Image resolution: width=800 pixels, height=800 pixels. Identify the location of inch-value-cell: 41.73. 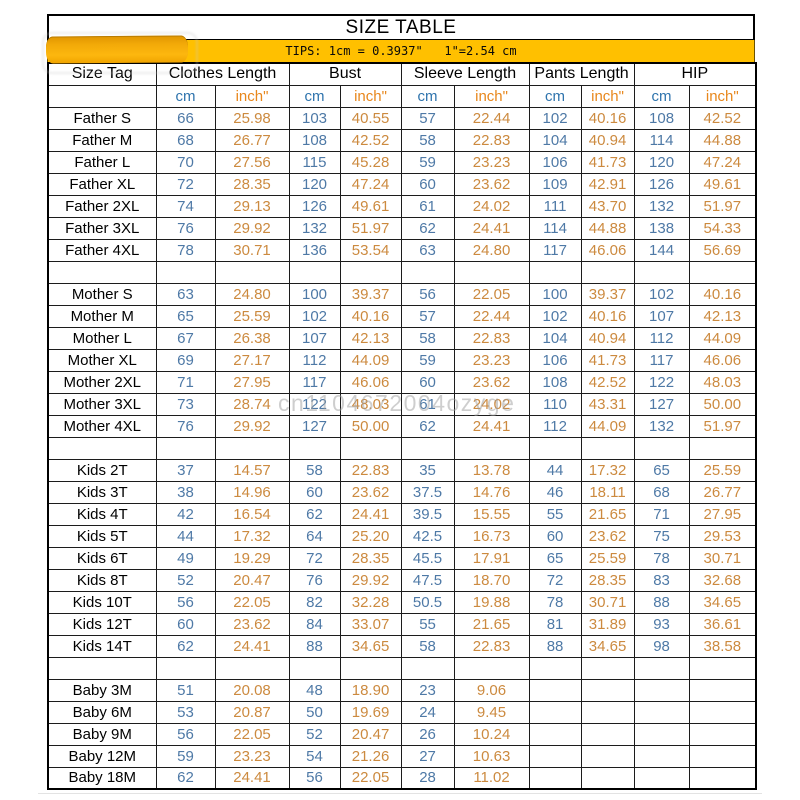
(607, 360).